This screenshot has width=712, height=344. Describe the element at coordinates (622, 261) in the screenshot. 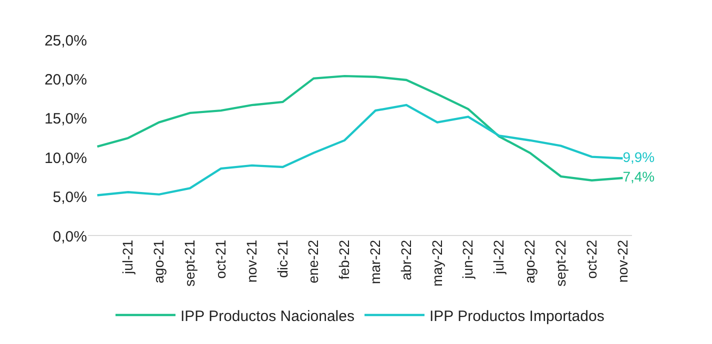

I see `x-tick-label: nov-22` at that location.